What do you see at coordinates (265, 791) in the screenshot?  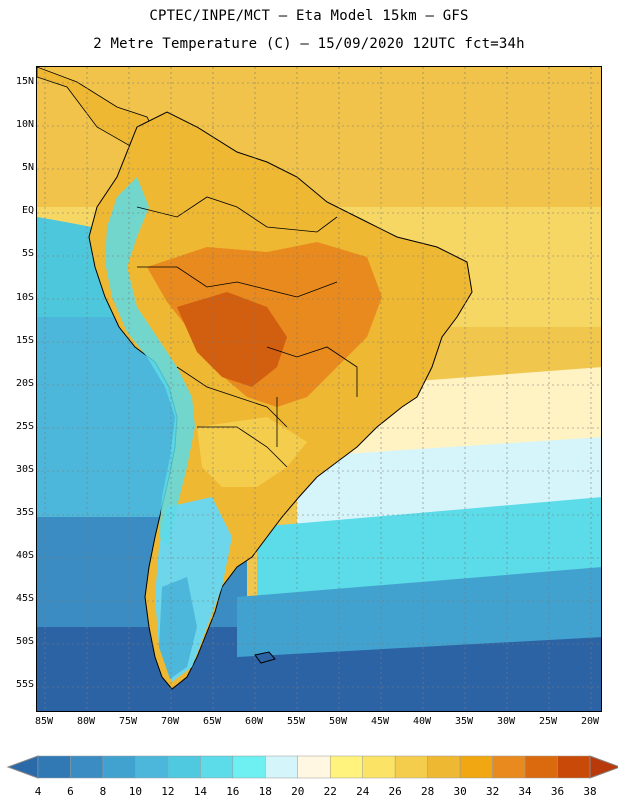 I see `colorbar-label: 18` at bounding box center [265, 791].